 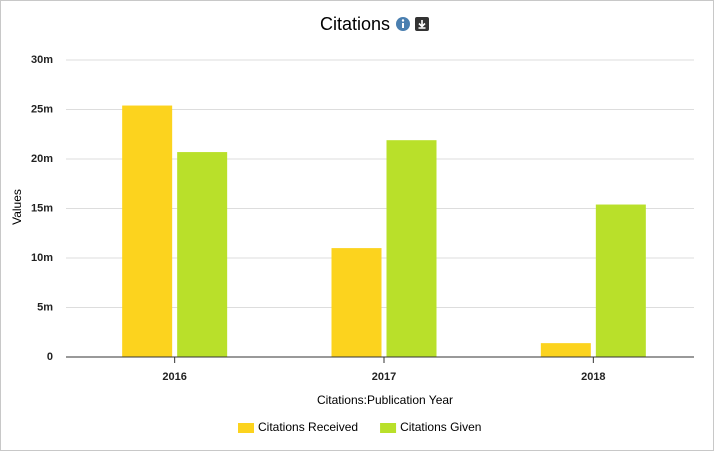 What do you see at coordinates (45, 307) in the screenshot?
I see `y-tick-label: 5m` at bounding box center [45, 307].